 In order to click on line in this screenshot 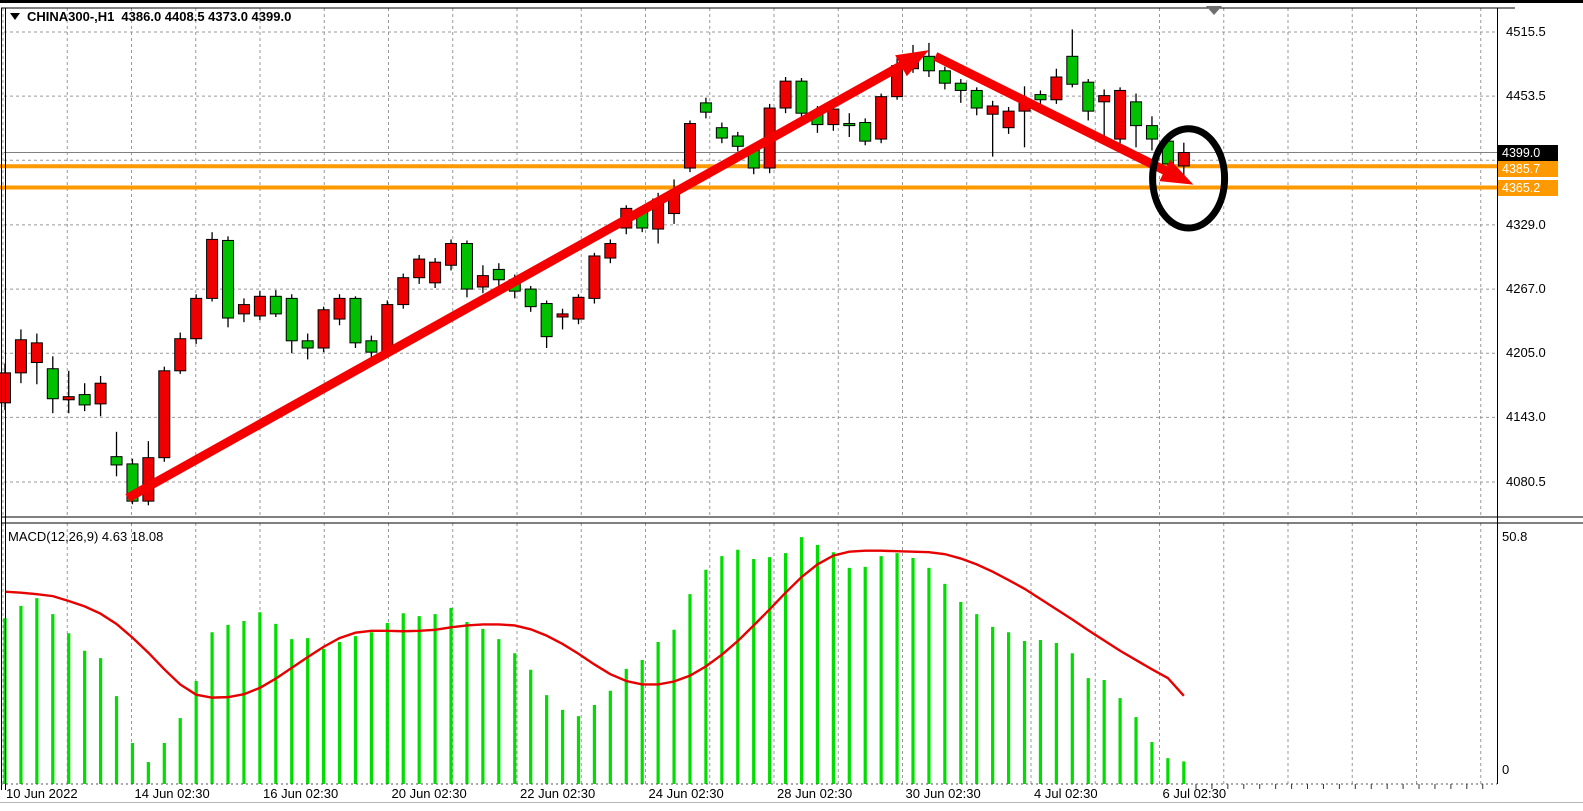, I will do `click(1053, 115)`.